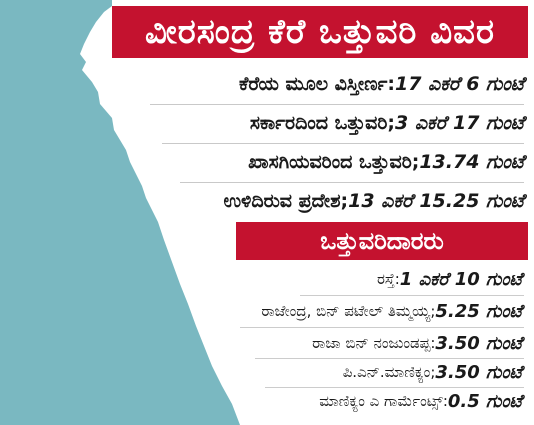 Image resolution: width=534 pixels, height=425 pixels. Describe the element at coordinates (348, 311) in the screenshot. I see `owner-label: ರಾಜೇಂದ್ರ, ಬಿನ್ ಪಟೇಲ್ ತಿಮ್ಮಯ್ಯ;` at that location.